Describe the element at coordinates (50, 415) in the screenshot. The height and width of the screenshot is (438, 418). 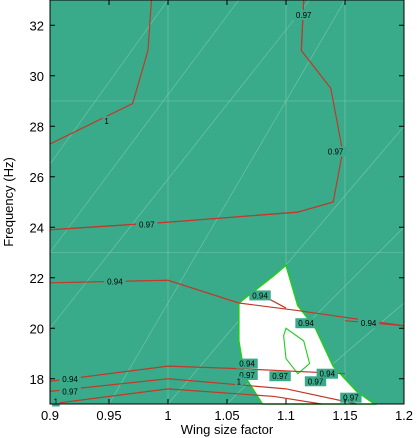
I see `x-tick-label: 0.9` at that location.